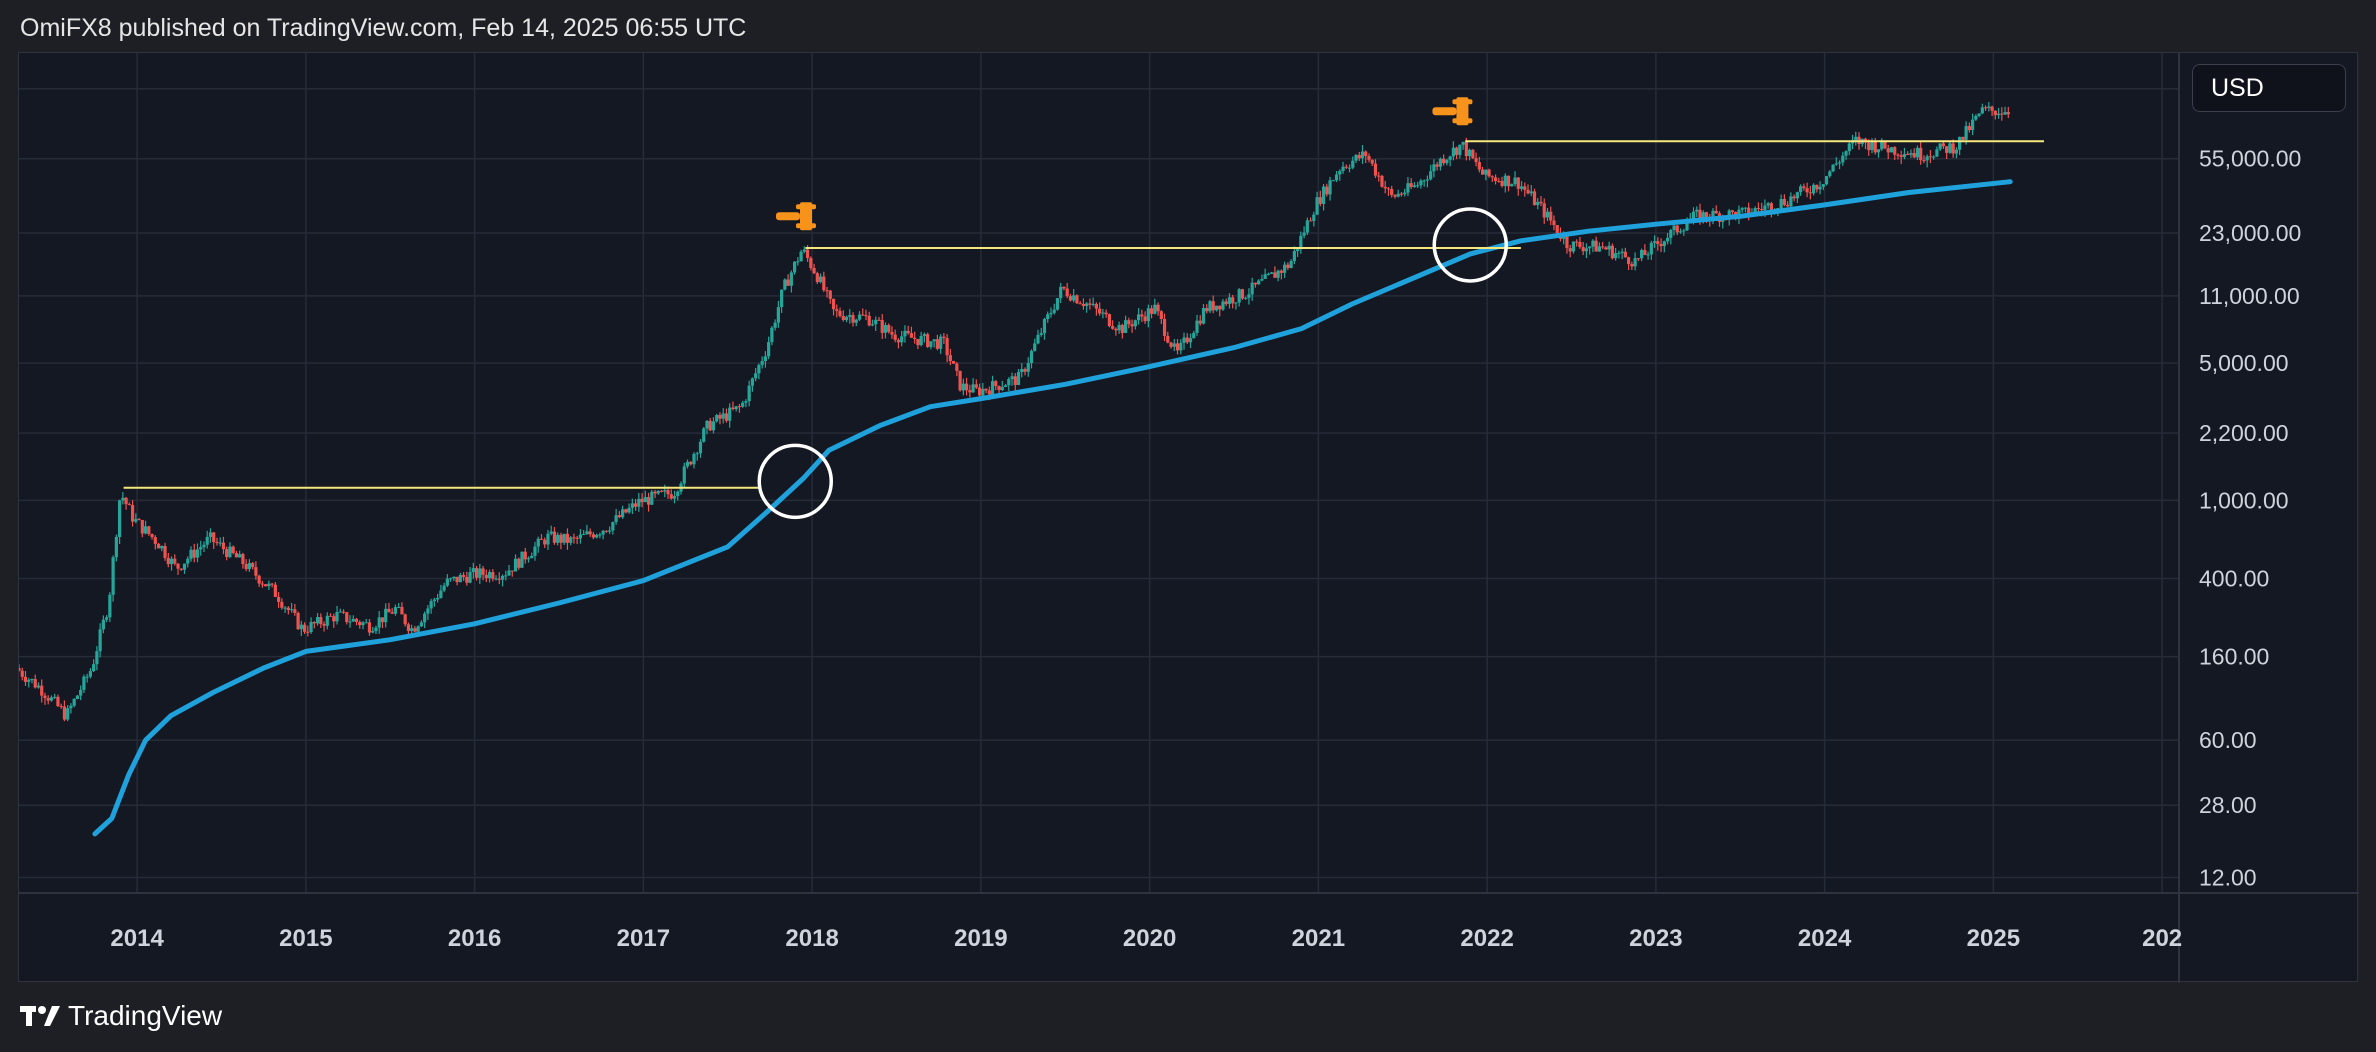  Describe the element at coordinates (1486, 938) in the screenshot. I see `x-tick-label: 2022` at that location.